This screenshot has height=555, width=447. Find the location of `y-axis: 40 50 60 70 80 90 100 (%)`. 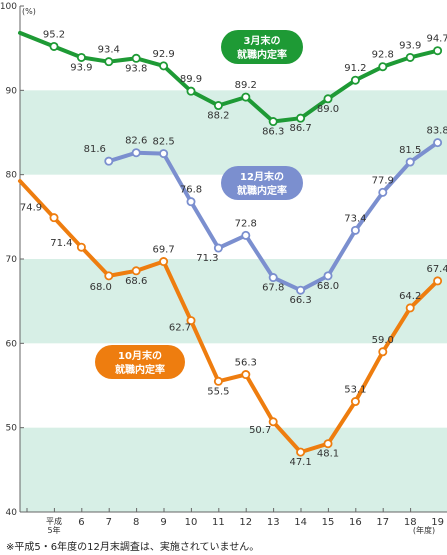

y-axis: 40 50 60 70 80 90 100 (%) is located at coordinates (18, 260).